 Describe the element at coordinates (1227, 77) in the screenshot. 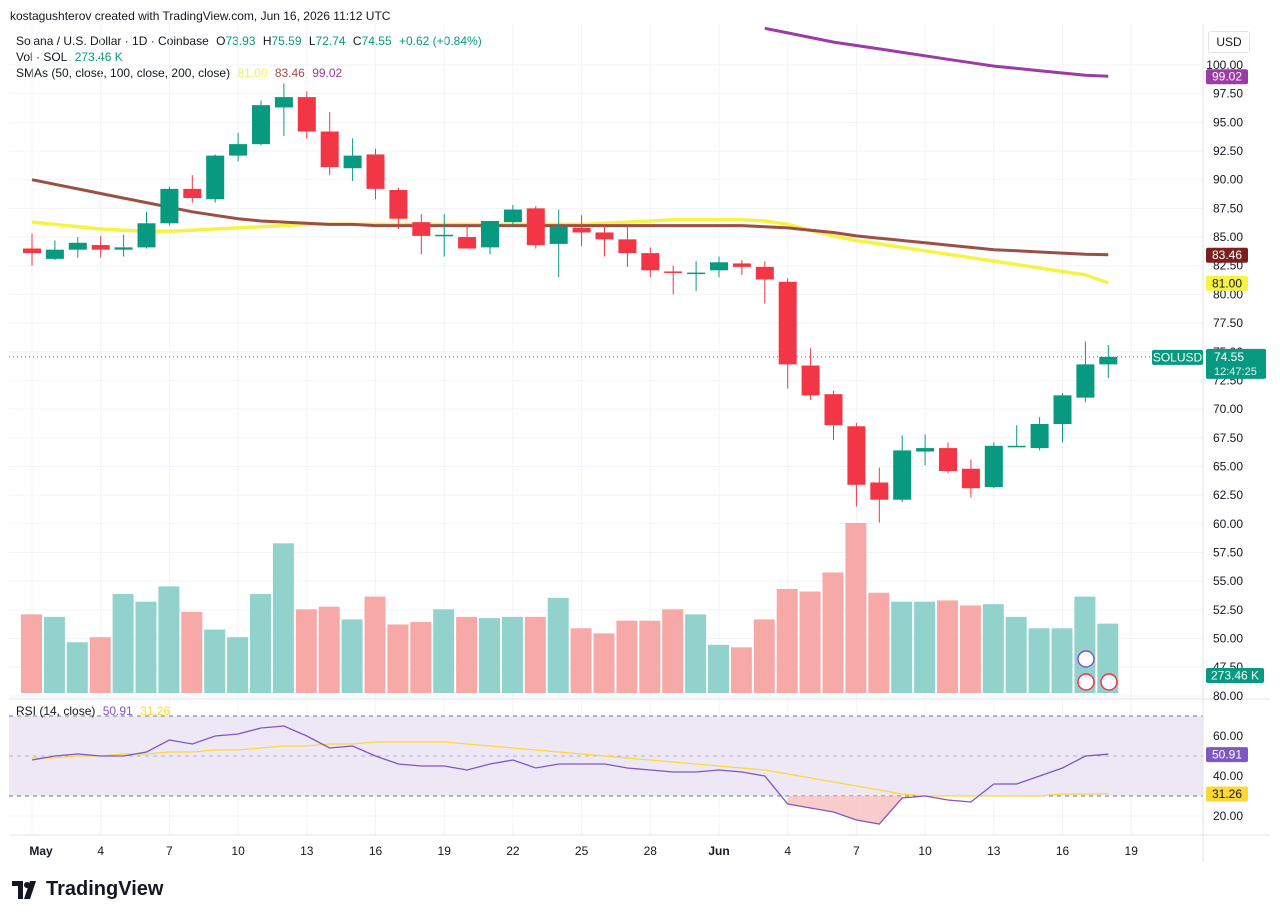

I see `sma200-tag: 99.02` at that location.